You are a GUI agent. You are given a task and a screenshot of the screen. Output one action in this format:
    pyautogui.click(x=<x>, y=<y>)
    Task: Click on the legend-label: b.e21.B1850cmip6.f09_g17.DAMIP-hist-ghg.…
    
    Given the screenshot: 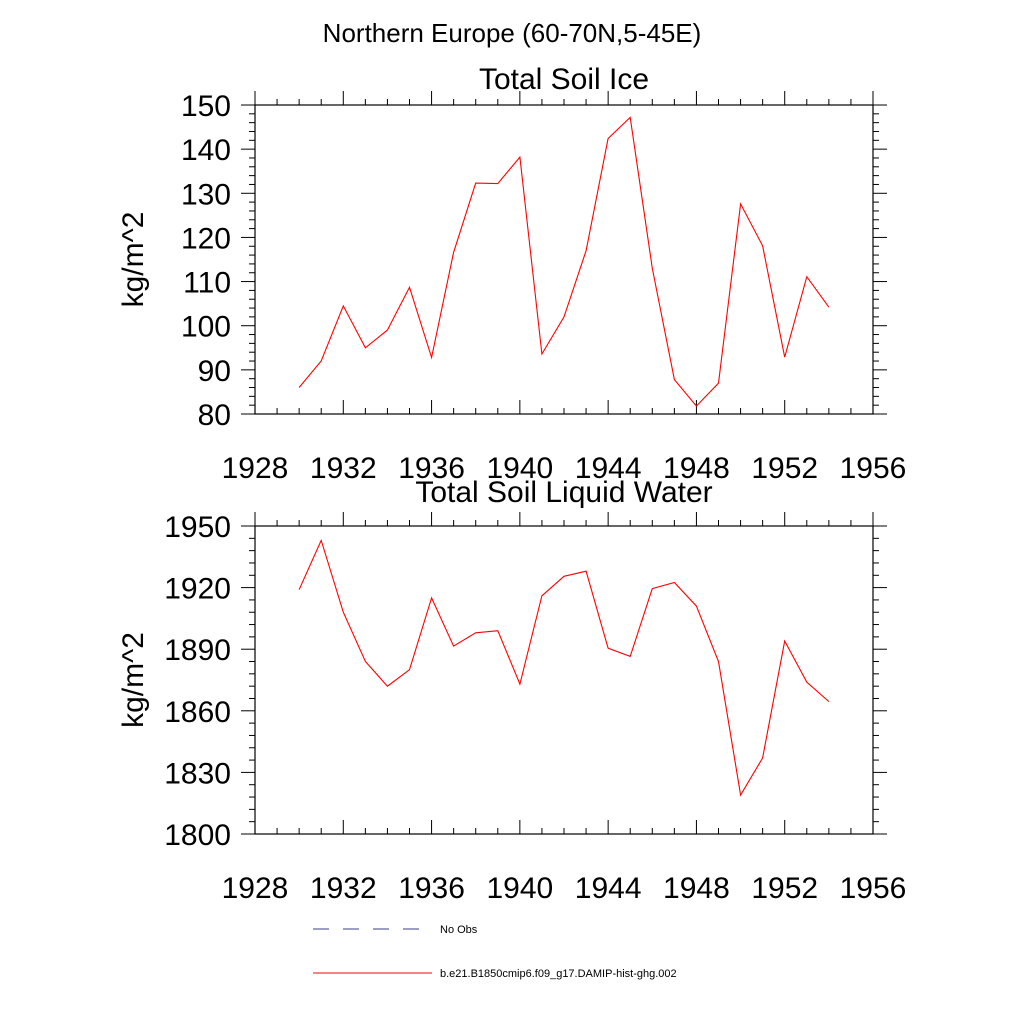 What is the action you would take?
    pyautogui.click(x=558, y=974)
    